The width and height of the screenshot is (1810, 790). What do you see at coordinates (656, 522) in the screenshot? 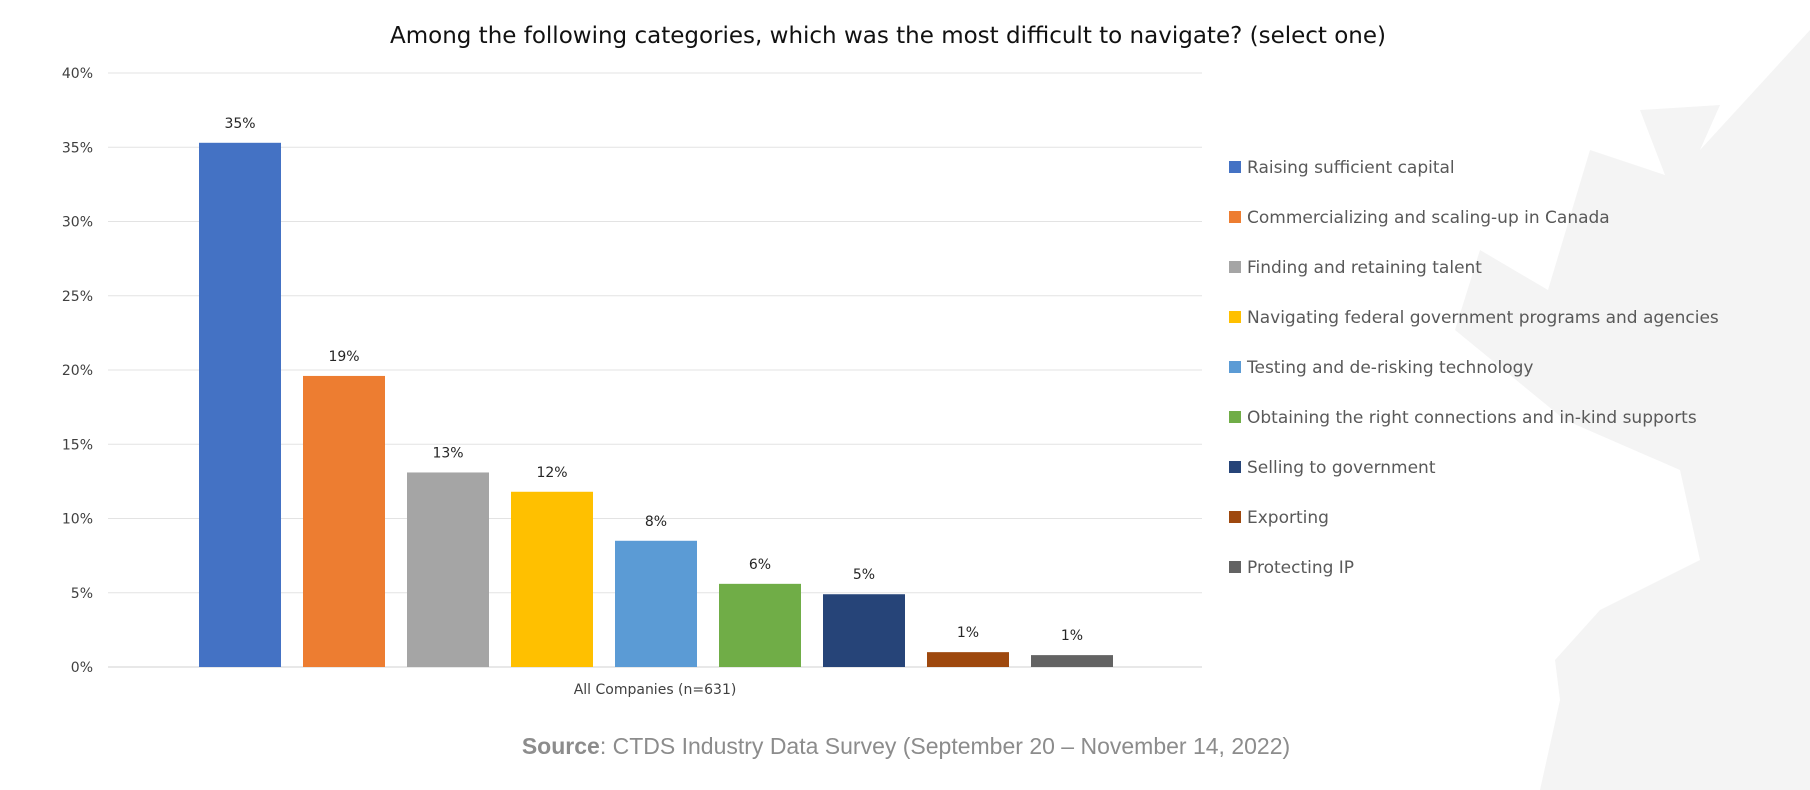
I see `data-label: 8%` at bounding box center [656, 522].